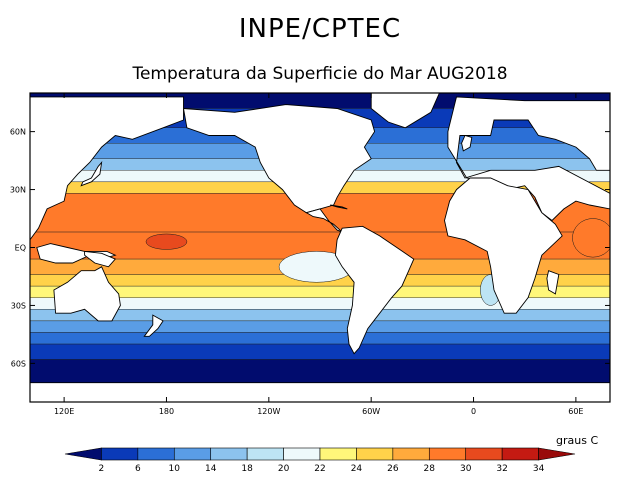 The width and height of the screenshot is (640, 494). Describe the element at coordinates (76, 253) in the screenshot. I see `land-indonesia` at that location.